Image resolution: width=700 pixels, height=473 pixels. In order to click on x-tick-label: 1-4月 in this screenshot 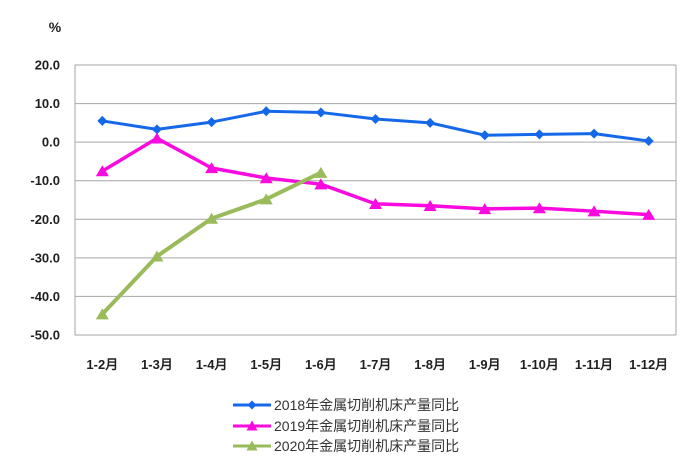, I will do `click(212, 364)`.